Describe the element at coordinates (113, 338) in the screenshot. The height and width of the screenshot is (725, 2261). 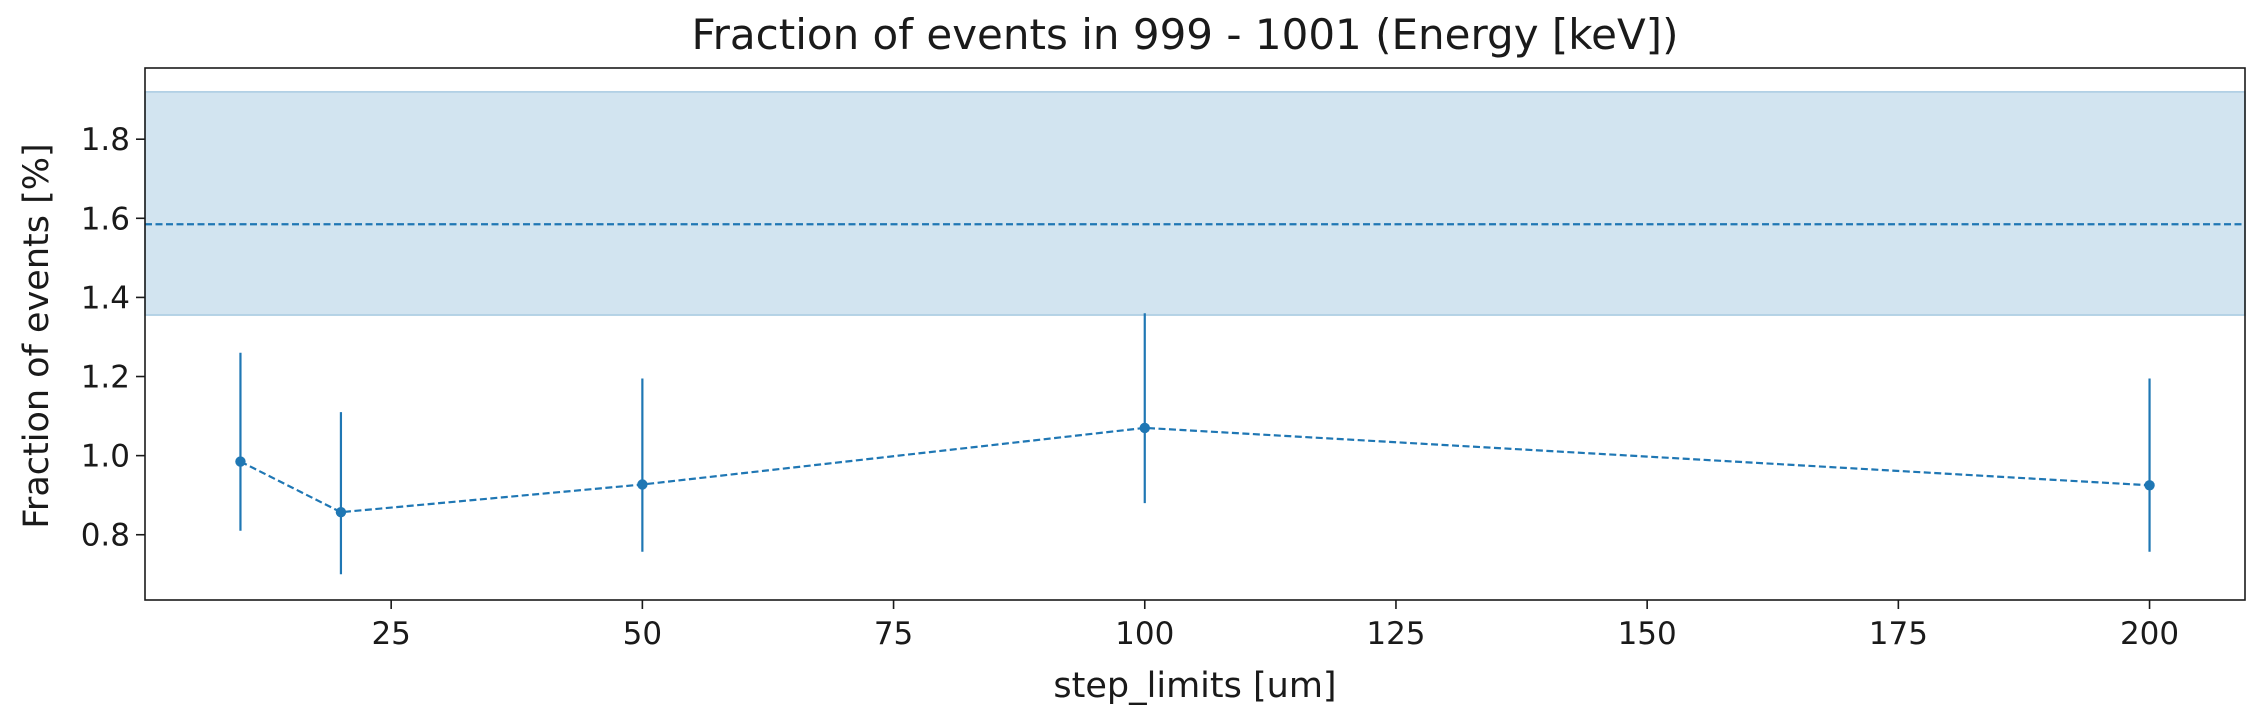
I see `y-axis-ticks: 0.8 1.0 1.2 1.4 1.6 1.8` at that location.